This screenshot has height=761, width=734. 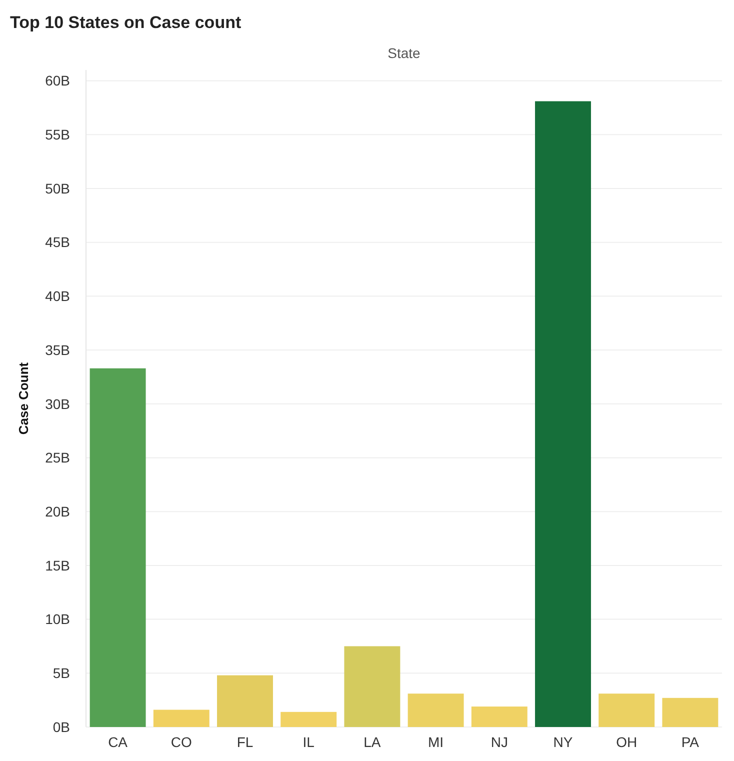 I want to click on x-tick-label: LA, so click(x=373, y=742).